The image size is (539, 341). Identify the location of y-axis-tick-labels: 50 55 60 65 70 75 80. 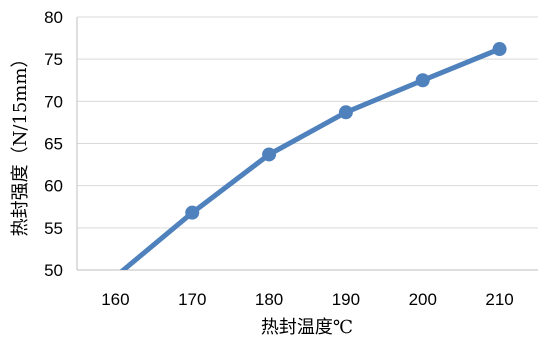
(53, 144).